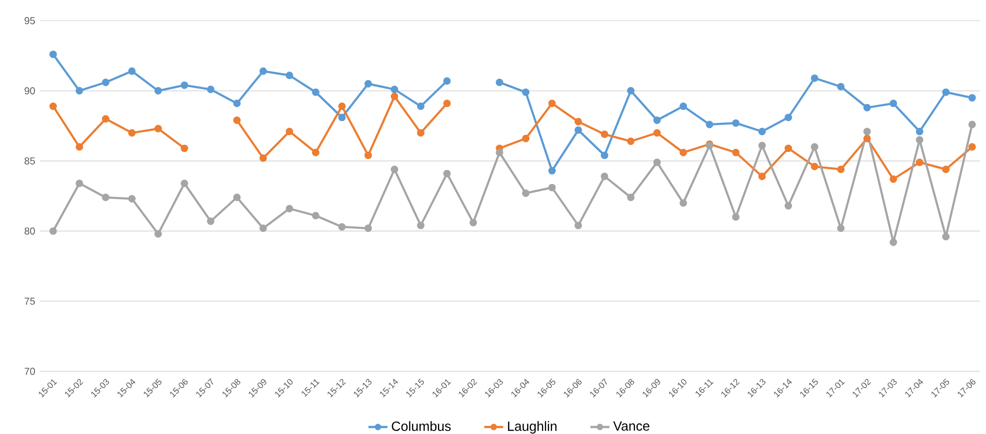 The height and width of the screenshot is (434, 986). Describe the element at coordinates (421, 426) in the screenshot. I see `legend-label: Columbus` at that location.